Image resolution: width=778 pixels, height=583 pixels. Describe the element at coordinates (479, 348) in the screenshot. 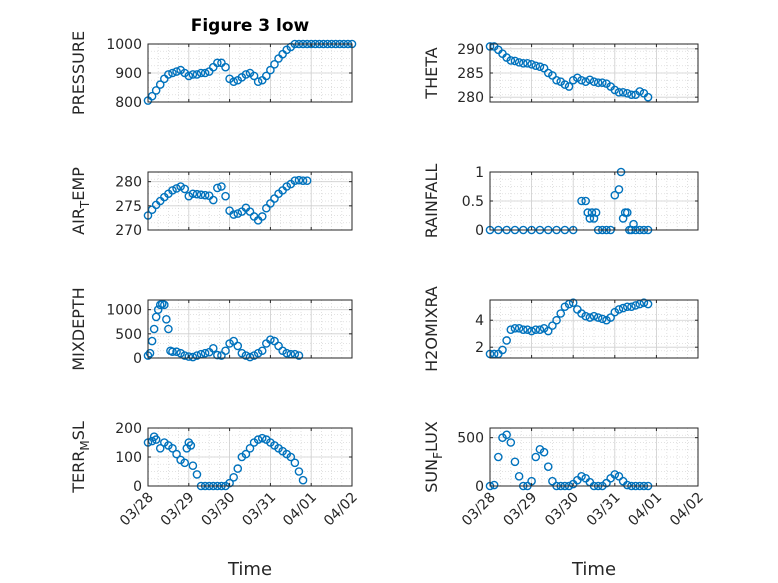

I see `y-tick-label: 2` at that location.